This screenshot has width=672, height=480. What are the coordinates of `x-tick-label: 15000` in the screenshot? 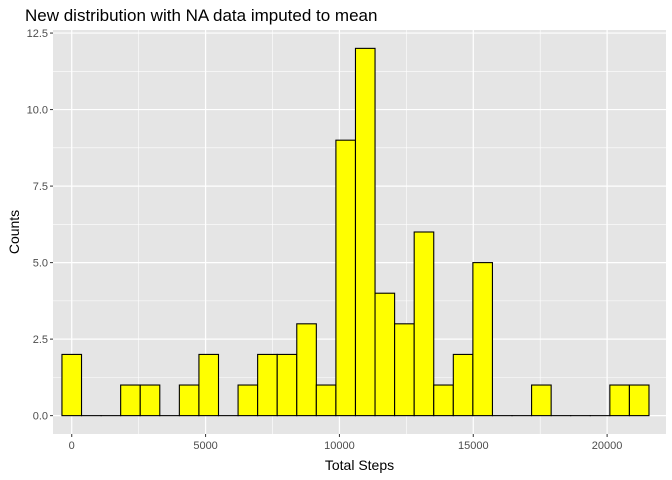 It's located at (473, 446).